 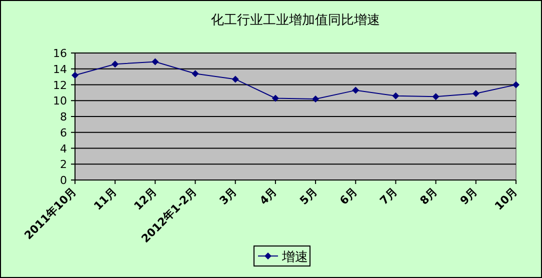 What do you see at coordinates (294, 257) in the screenshot?
I see `legend-label: 增速` at bounding box center [294, 257].